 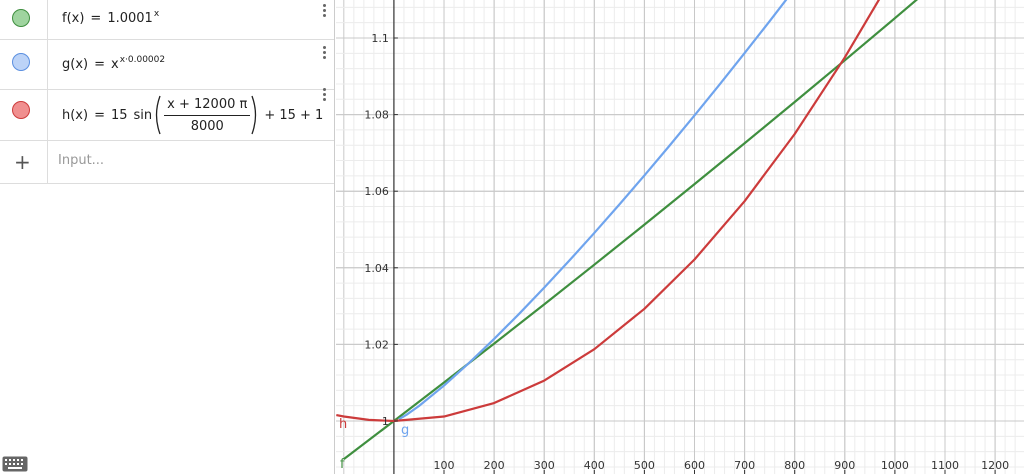 What do you see at coordinates (73, 18) in the screenshot?
I see `function-name: f(x)` at bounding box center [73, 18].